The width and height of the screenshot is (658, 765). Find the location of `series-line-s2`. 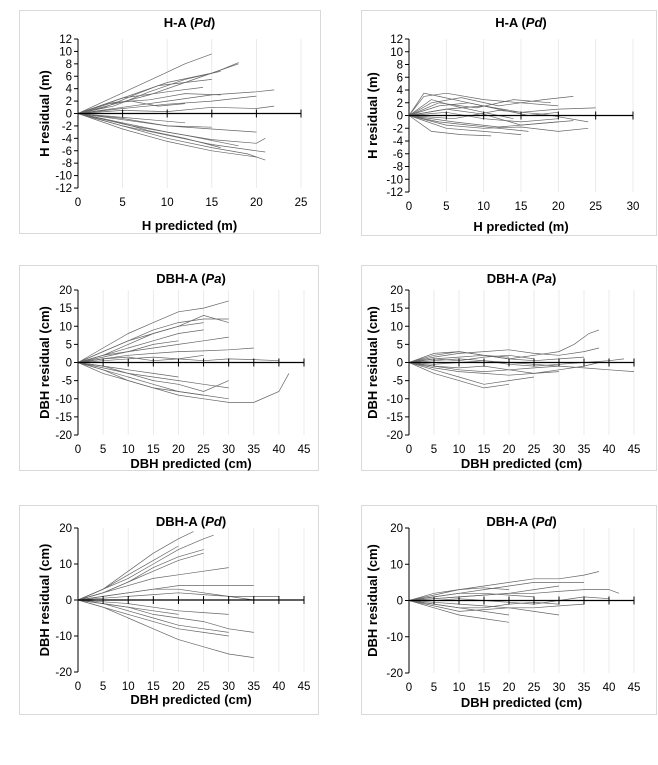

series-line-s2 is located at coordinates (491, 106).